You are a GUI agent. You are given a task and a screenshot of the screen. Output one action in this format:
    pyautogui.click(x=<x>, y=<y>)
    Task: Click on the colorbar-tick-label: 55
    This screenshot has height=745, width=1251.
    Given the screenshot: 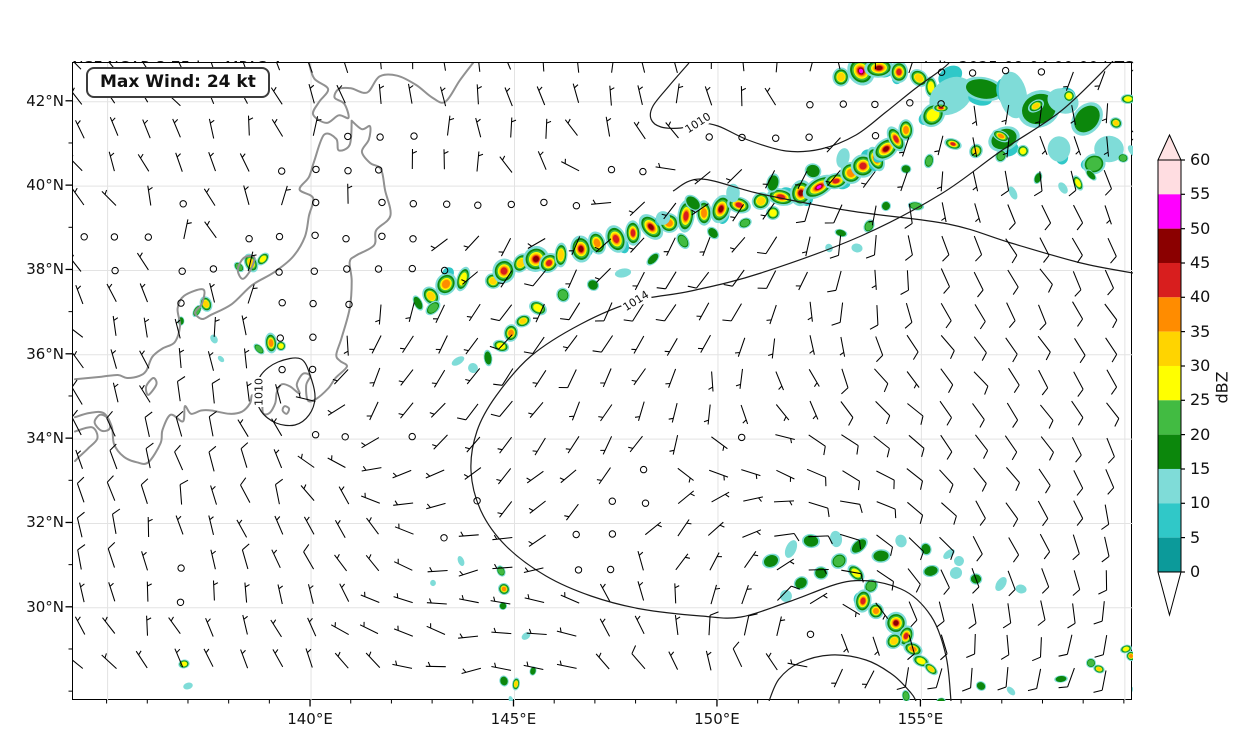 What is the action you would take?
    pyautogui.click(x=1200, y=194)
    